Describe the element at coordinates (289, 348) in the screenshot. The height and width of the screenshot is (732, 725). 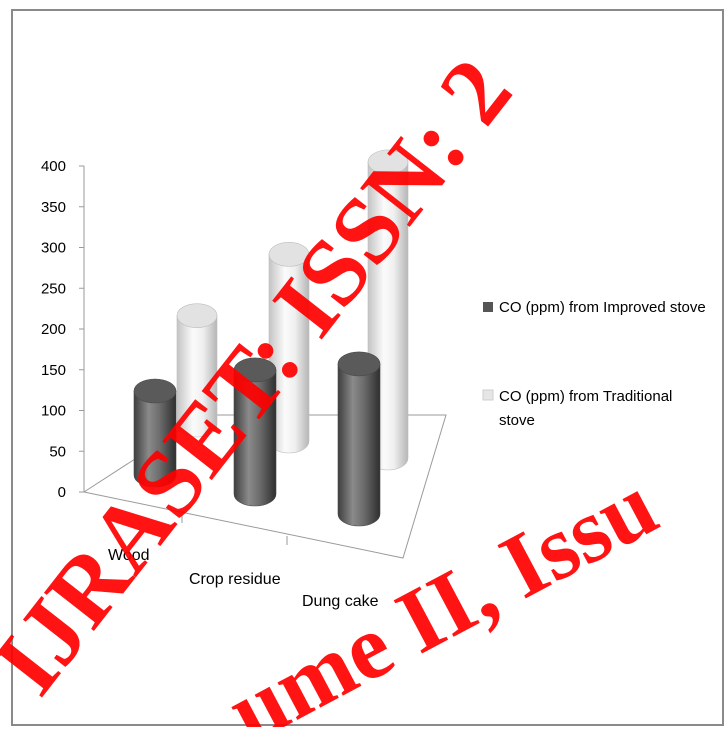
I see `bar-traditional-crop-residue` at that location.